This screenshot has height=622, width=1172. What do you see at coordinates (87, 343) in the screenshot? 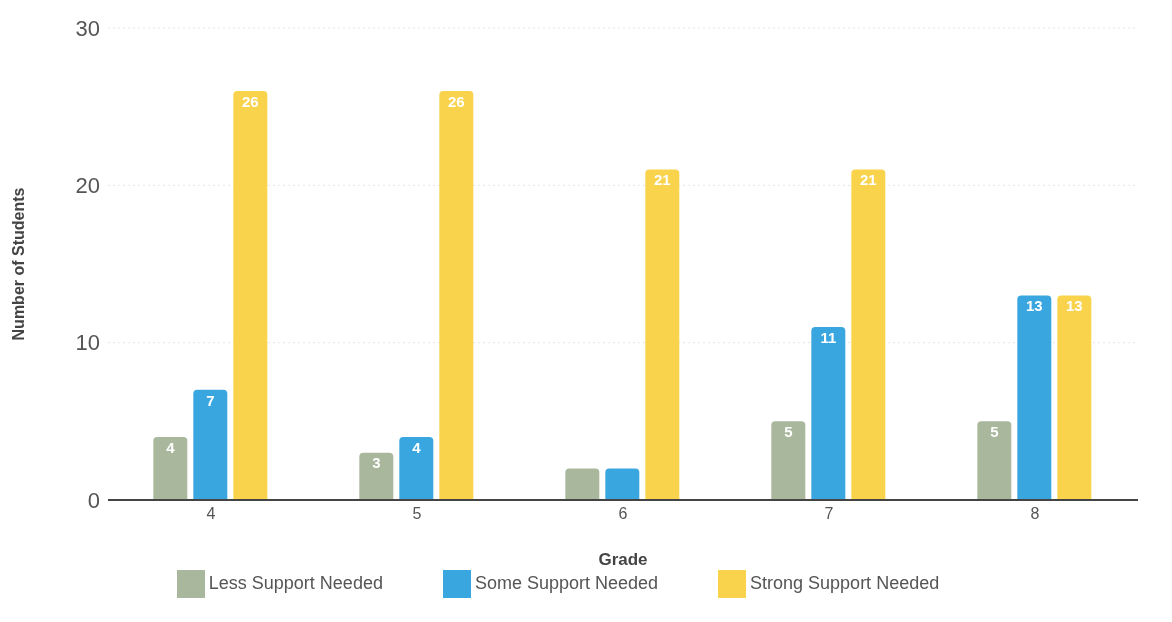
I see `y-tick-label: 10` at bounding box center [87, 343].